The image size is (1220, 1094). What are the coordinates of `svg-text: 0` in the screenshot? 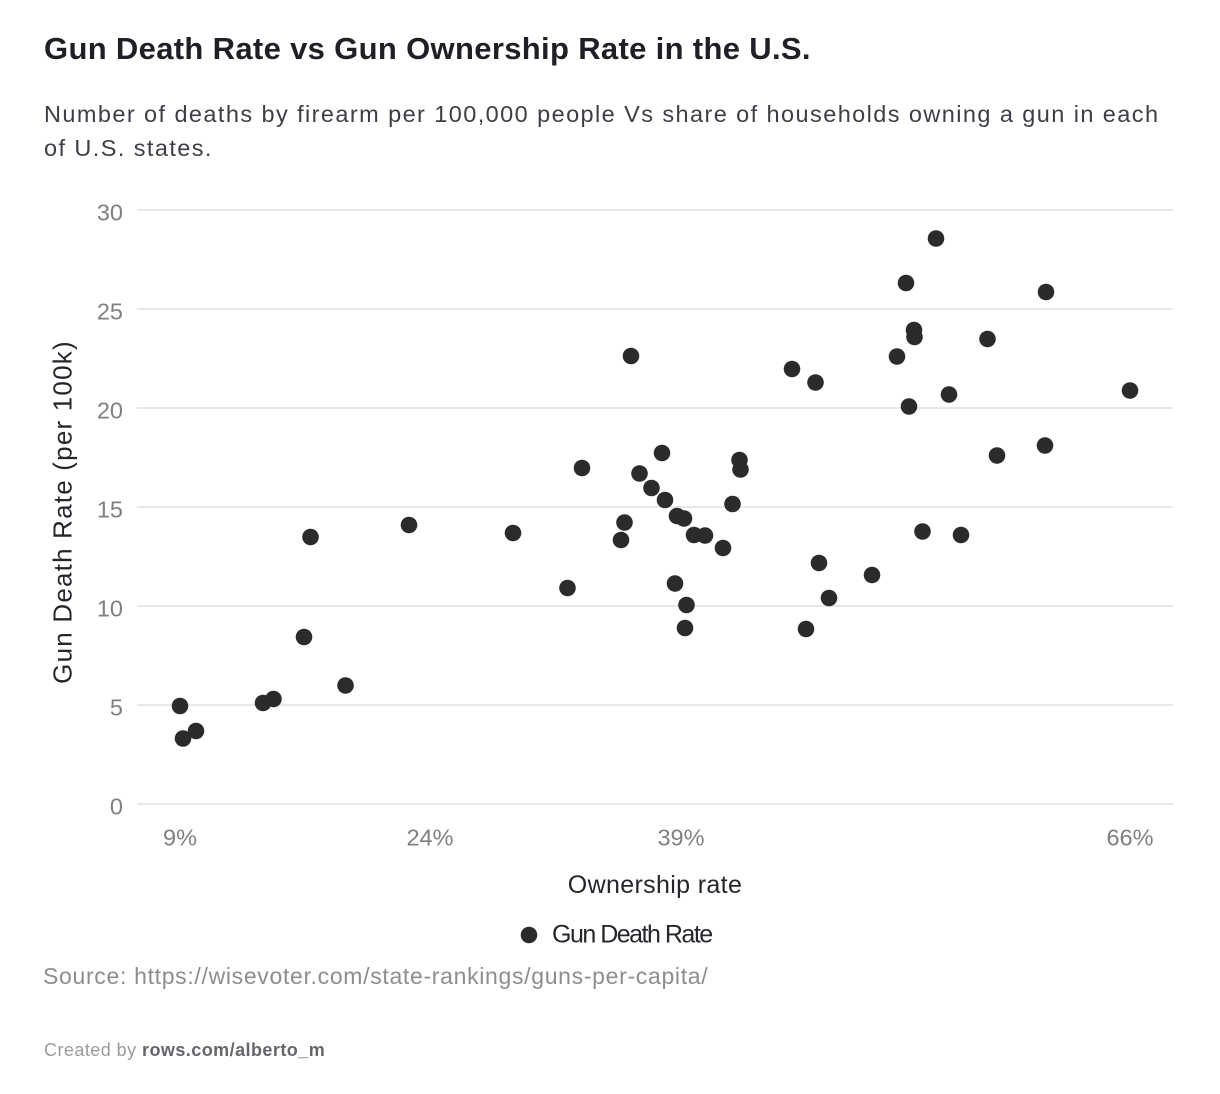 It's located at (116, 807).